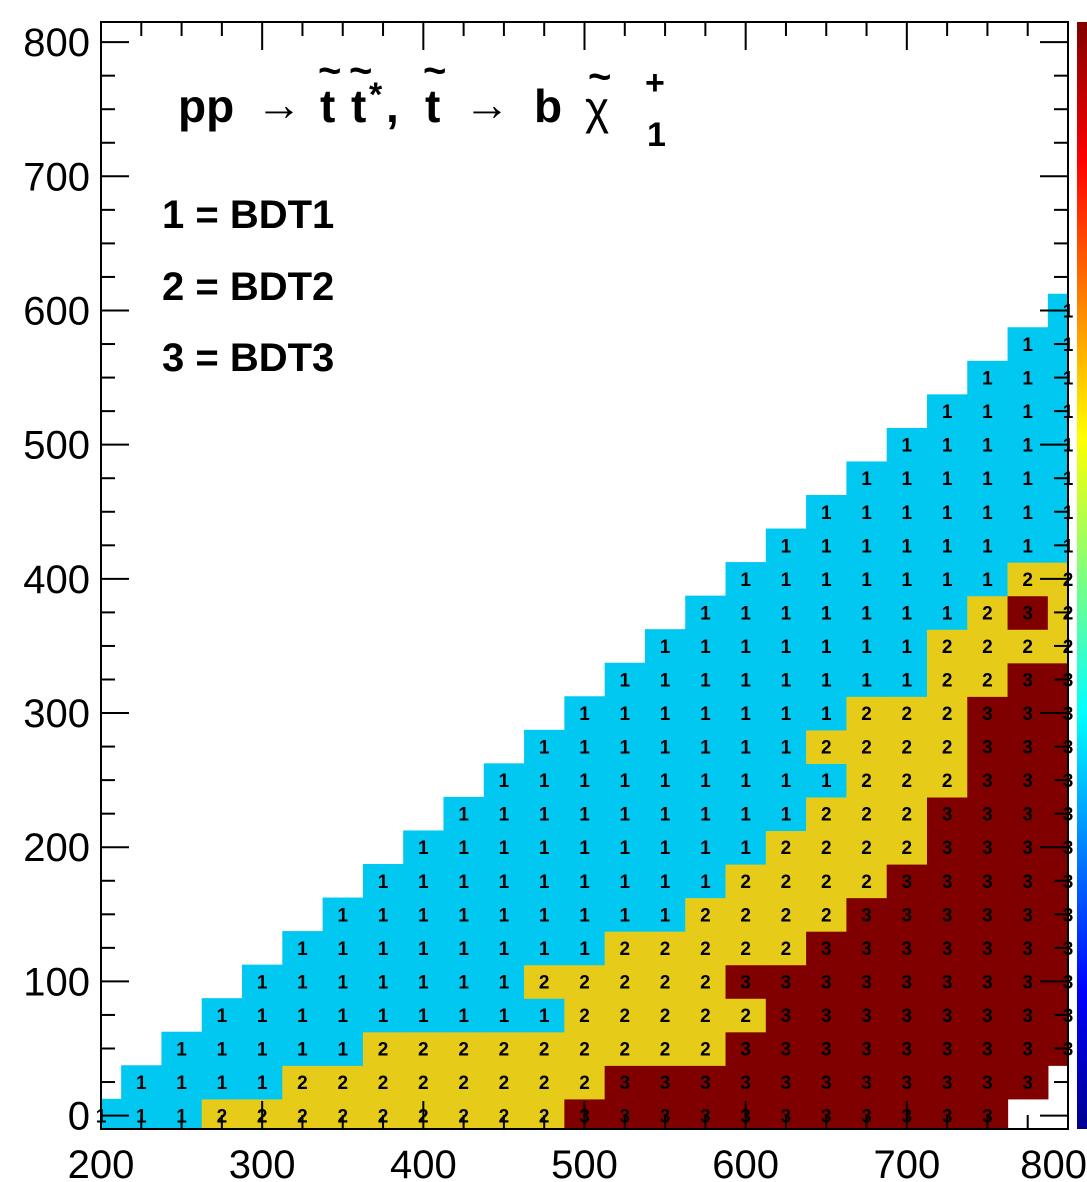 The height and width of the screenshot is (1182, 1087). What do you see at coordinates (262, 1162) in the screenshot?
I see `x-tick-label: 300` at bounding box center [262, 1162].